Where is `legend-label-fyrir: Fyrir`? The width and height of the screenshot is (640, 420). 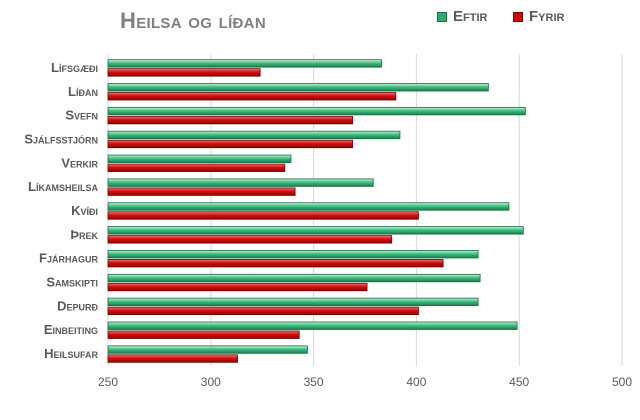 legend-label-fyrir: Fyrir is located at coordinates (547, 16).